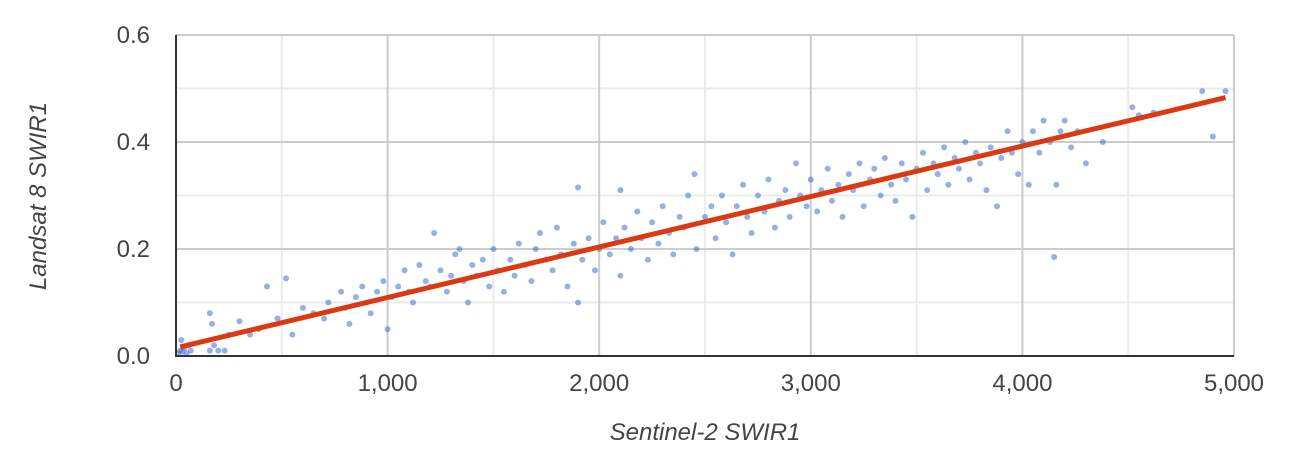  Describe the element at coordinates (716, 383) in the screenshot. I see `x-tick-labels: 0 1,000 2,000 3,000 4,000 5,000` at that location.